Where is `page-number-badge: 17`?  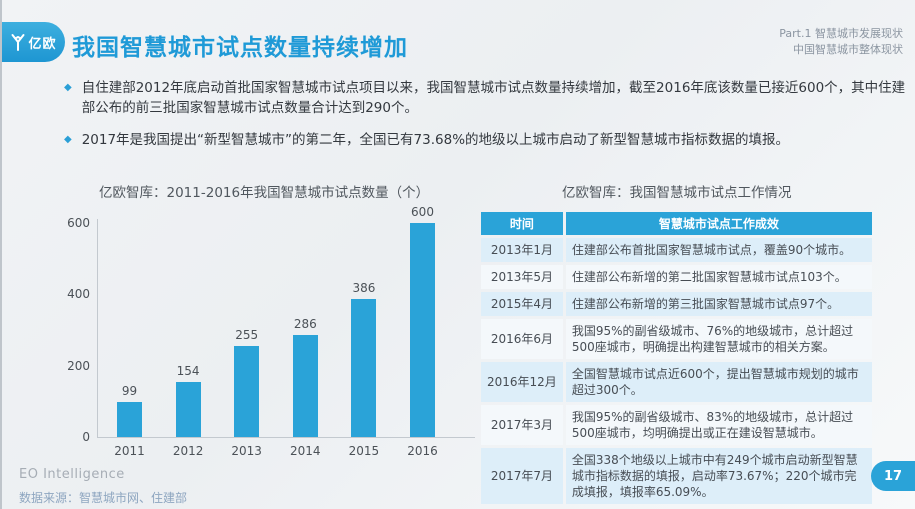 page-number-badge: 17 is located at coordinates (893, 476).